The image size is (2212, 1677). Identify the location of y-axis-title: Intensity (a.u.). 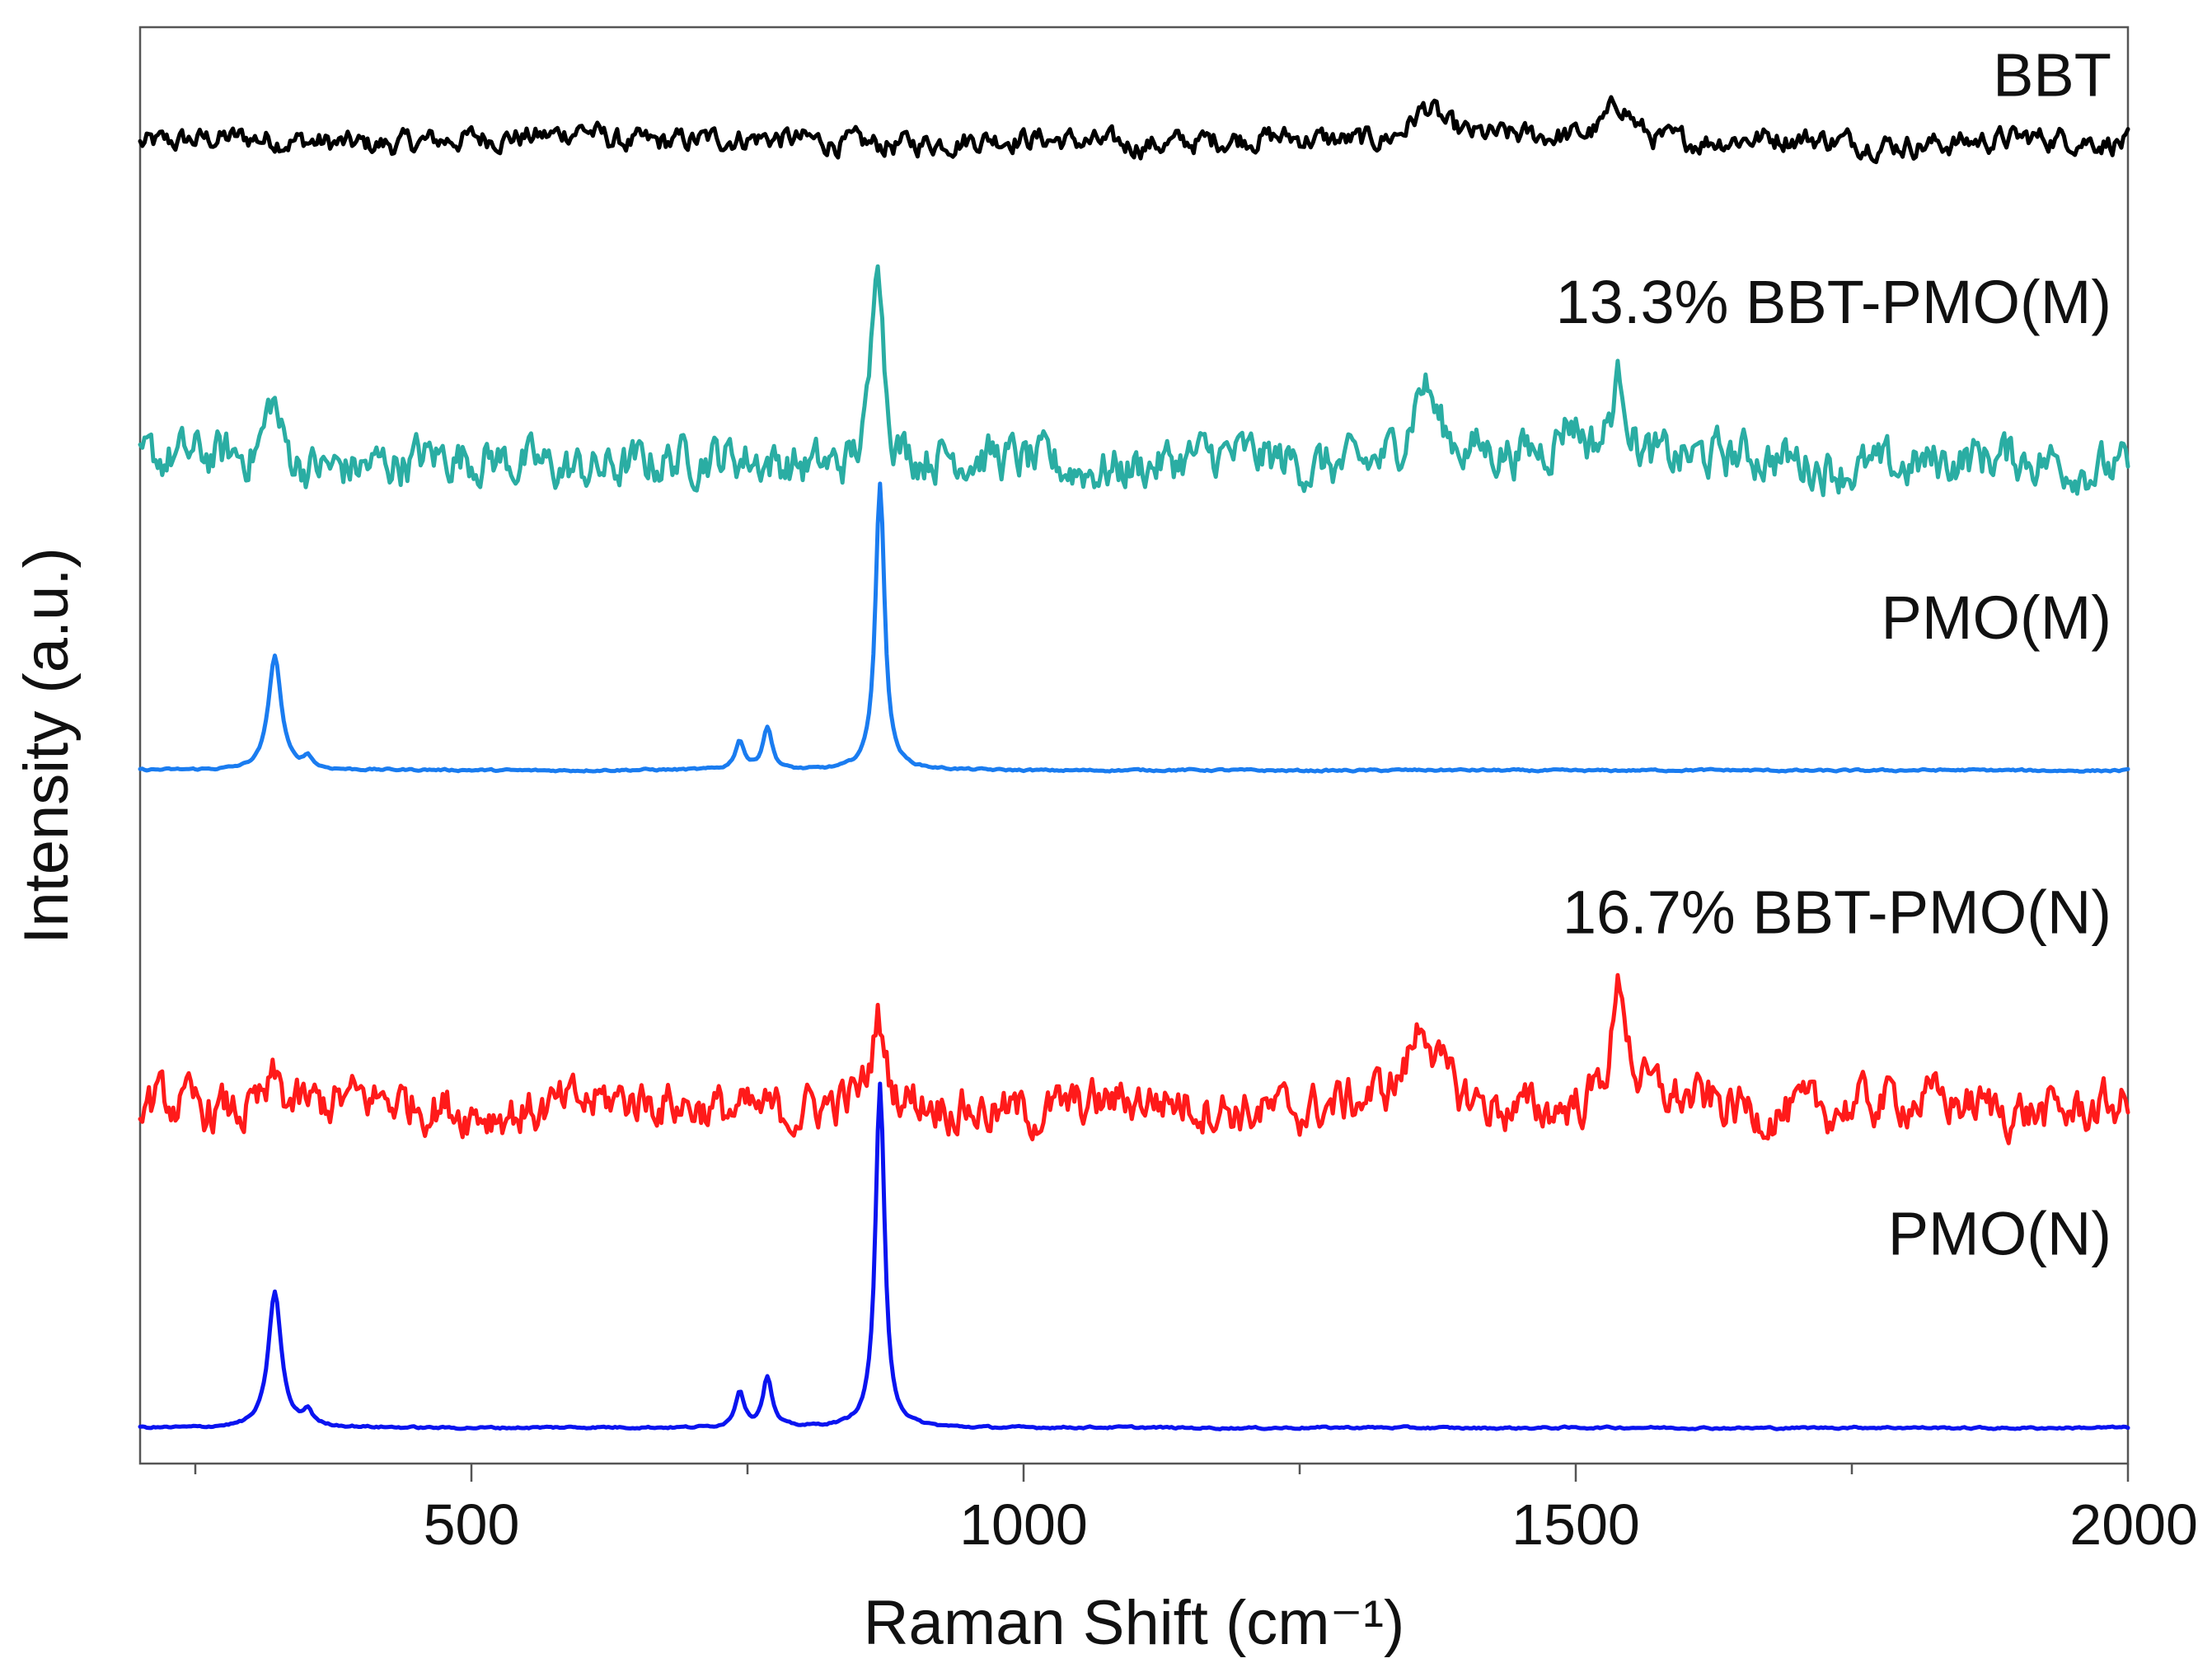
(47, 745).